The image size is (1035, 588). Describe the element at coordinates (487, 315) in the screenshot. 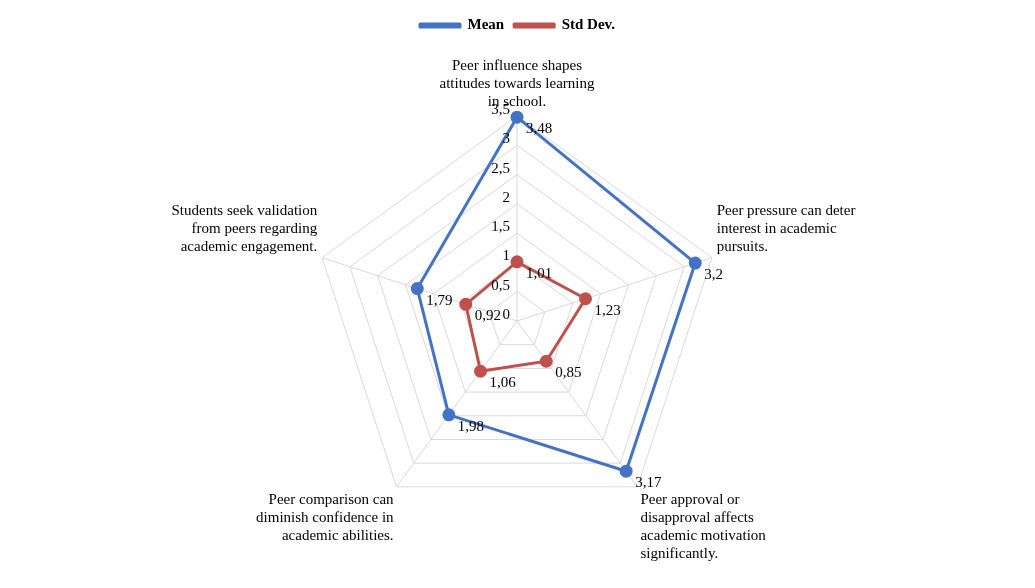

I see `data-label: 0,92` at that location.